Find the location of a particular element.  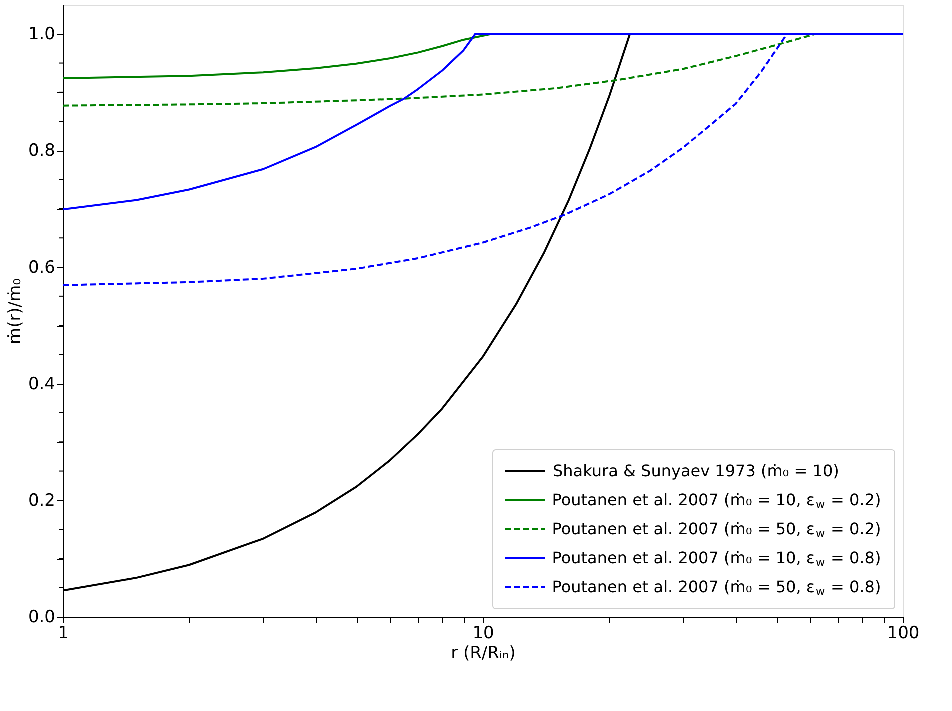

y-tick-label: 0.8 is located at coordinates (42, 151).